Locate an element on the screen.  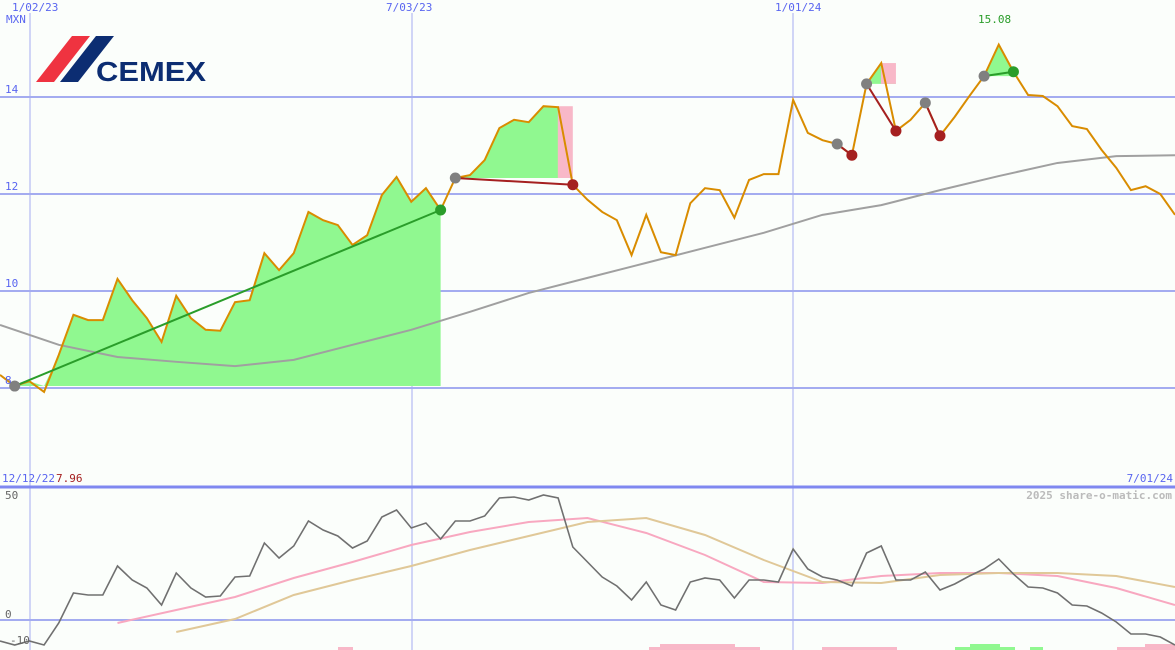
y-axis-unit: MXN is located at coordinates (16, 19).